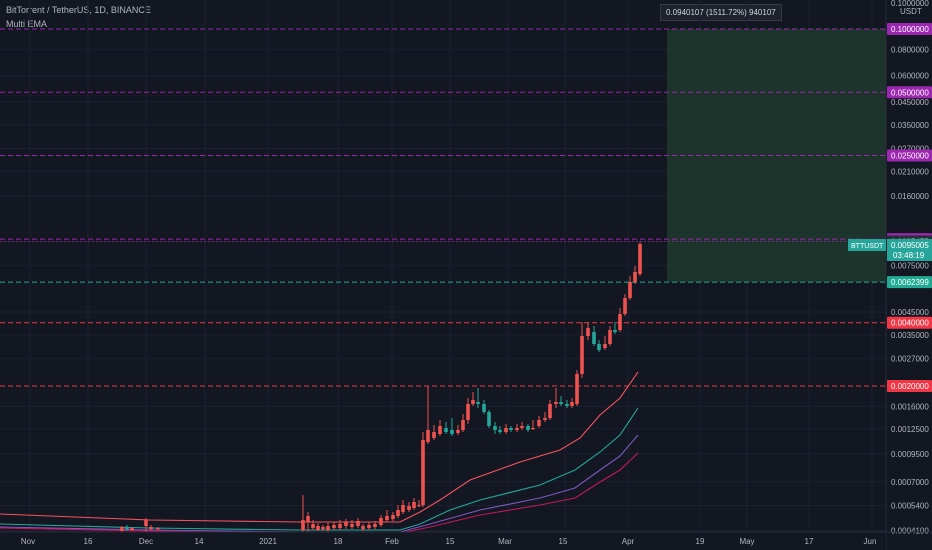  Describe the element at coordinates (910, 531) in the screenshot. I see `price-axis-tick: 0.0004100` at that location.